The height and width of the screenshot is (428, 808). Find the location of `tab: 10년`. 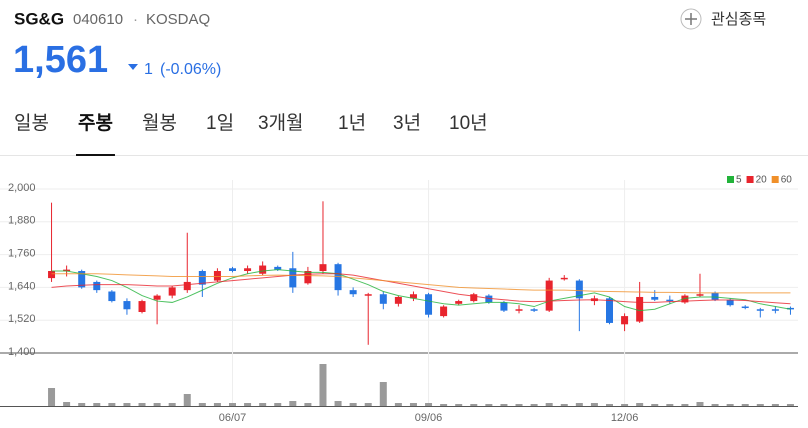

tab: 10년 is located at coordinates (468, 123).